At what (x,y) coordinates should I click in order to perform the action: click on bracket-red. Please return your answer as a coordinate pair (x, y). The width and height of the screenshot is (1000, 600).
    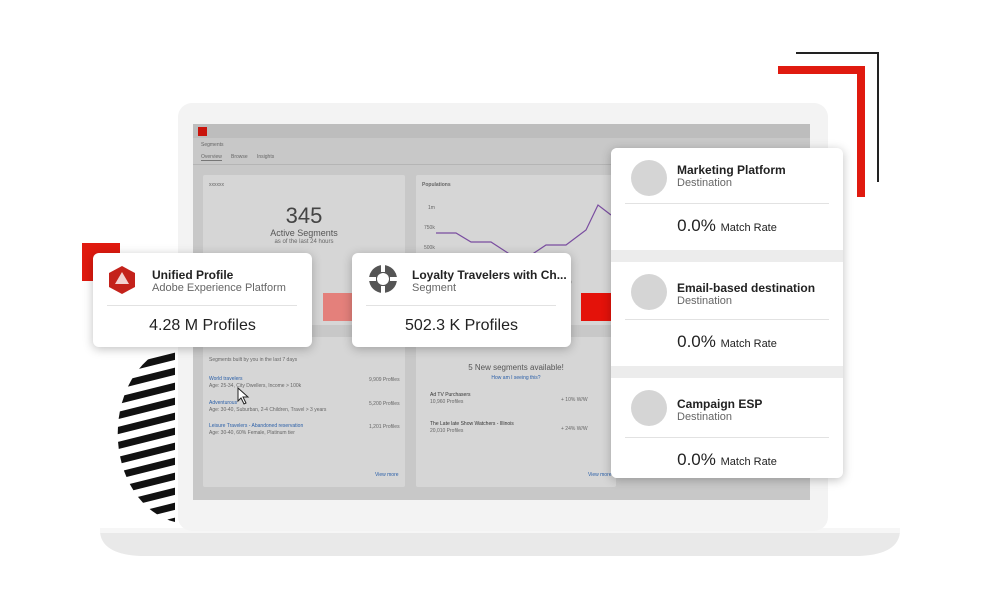
    Looking at the image, I should click on (821, 131).